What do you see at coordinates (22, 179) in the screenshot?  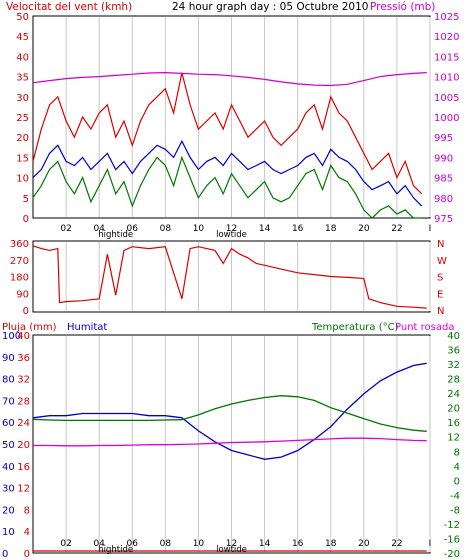 I see `wind-speed-tick-label: 10` at bounding box center [22, 179].